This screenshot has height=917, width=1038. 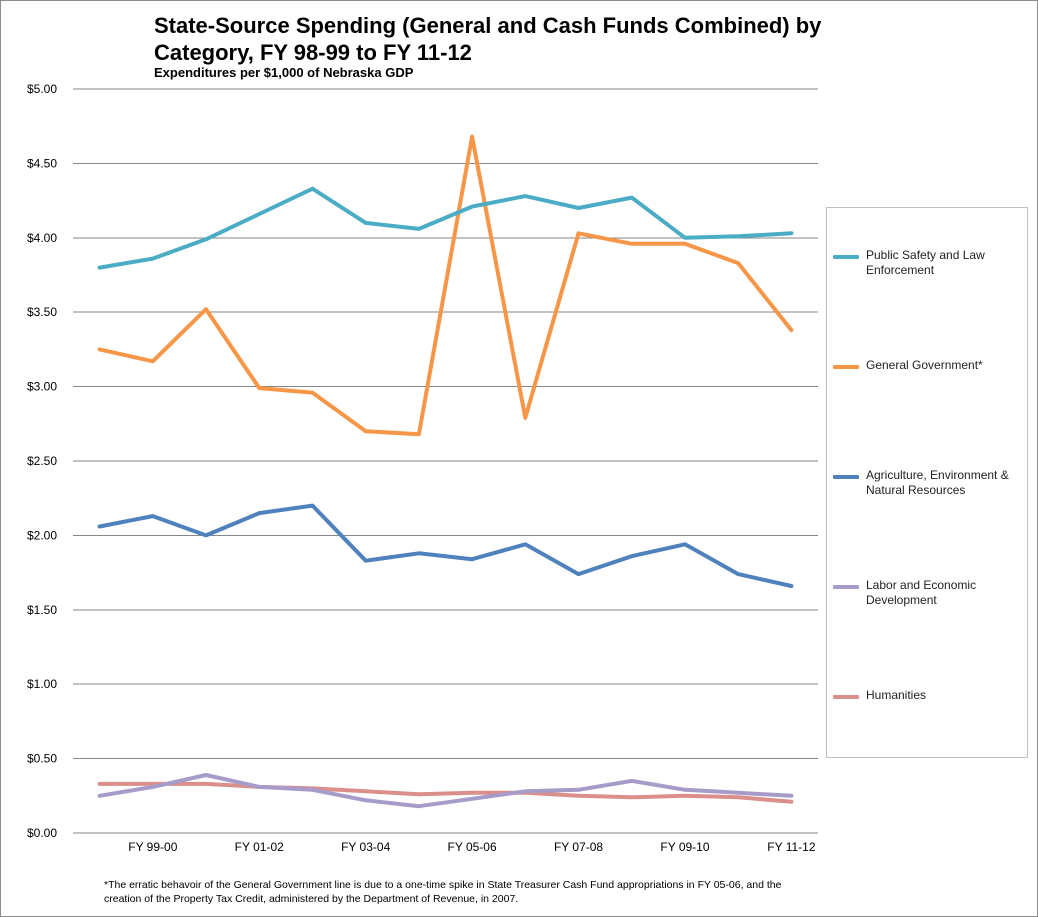 I want to click on y-tick-label: $4.50, so click(x=42, y=163).